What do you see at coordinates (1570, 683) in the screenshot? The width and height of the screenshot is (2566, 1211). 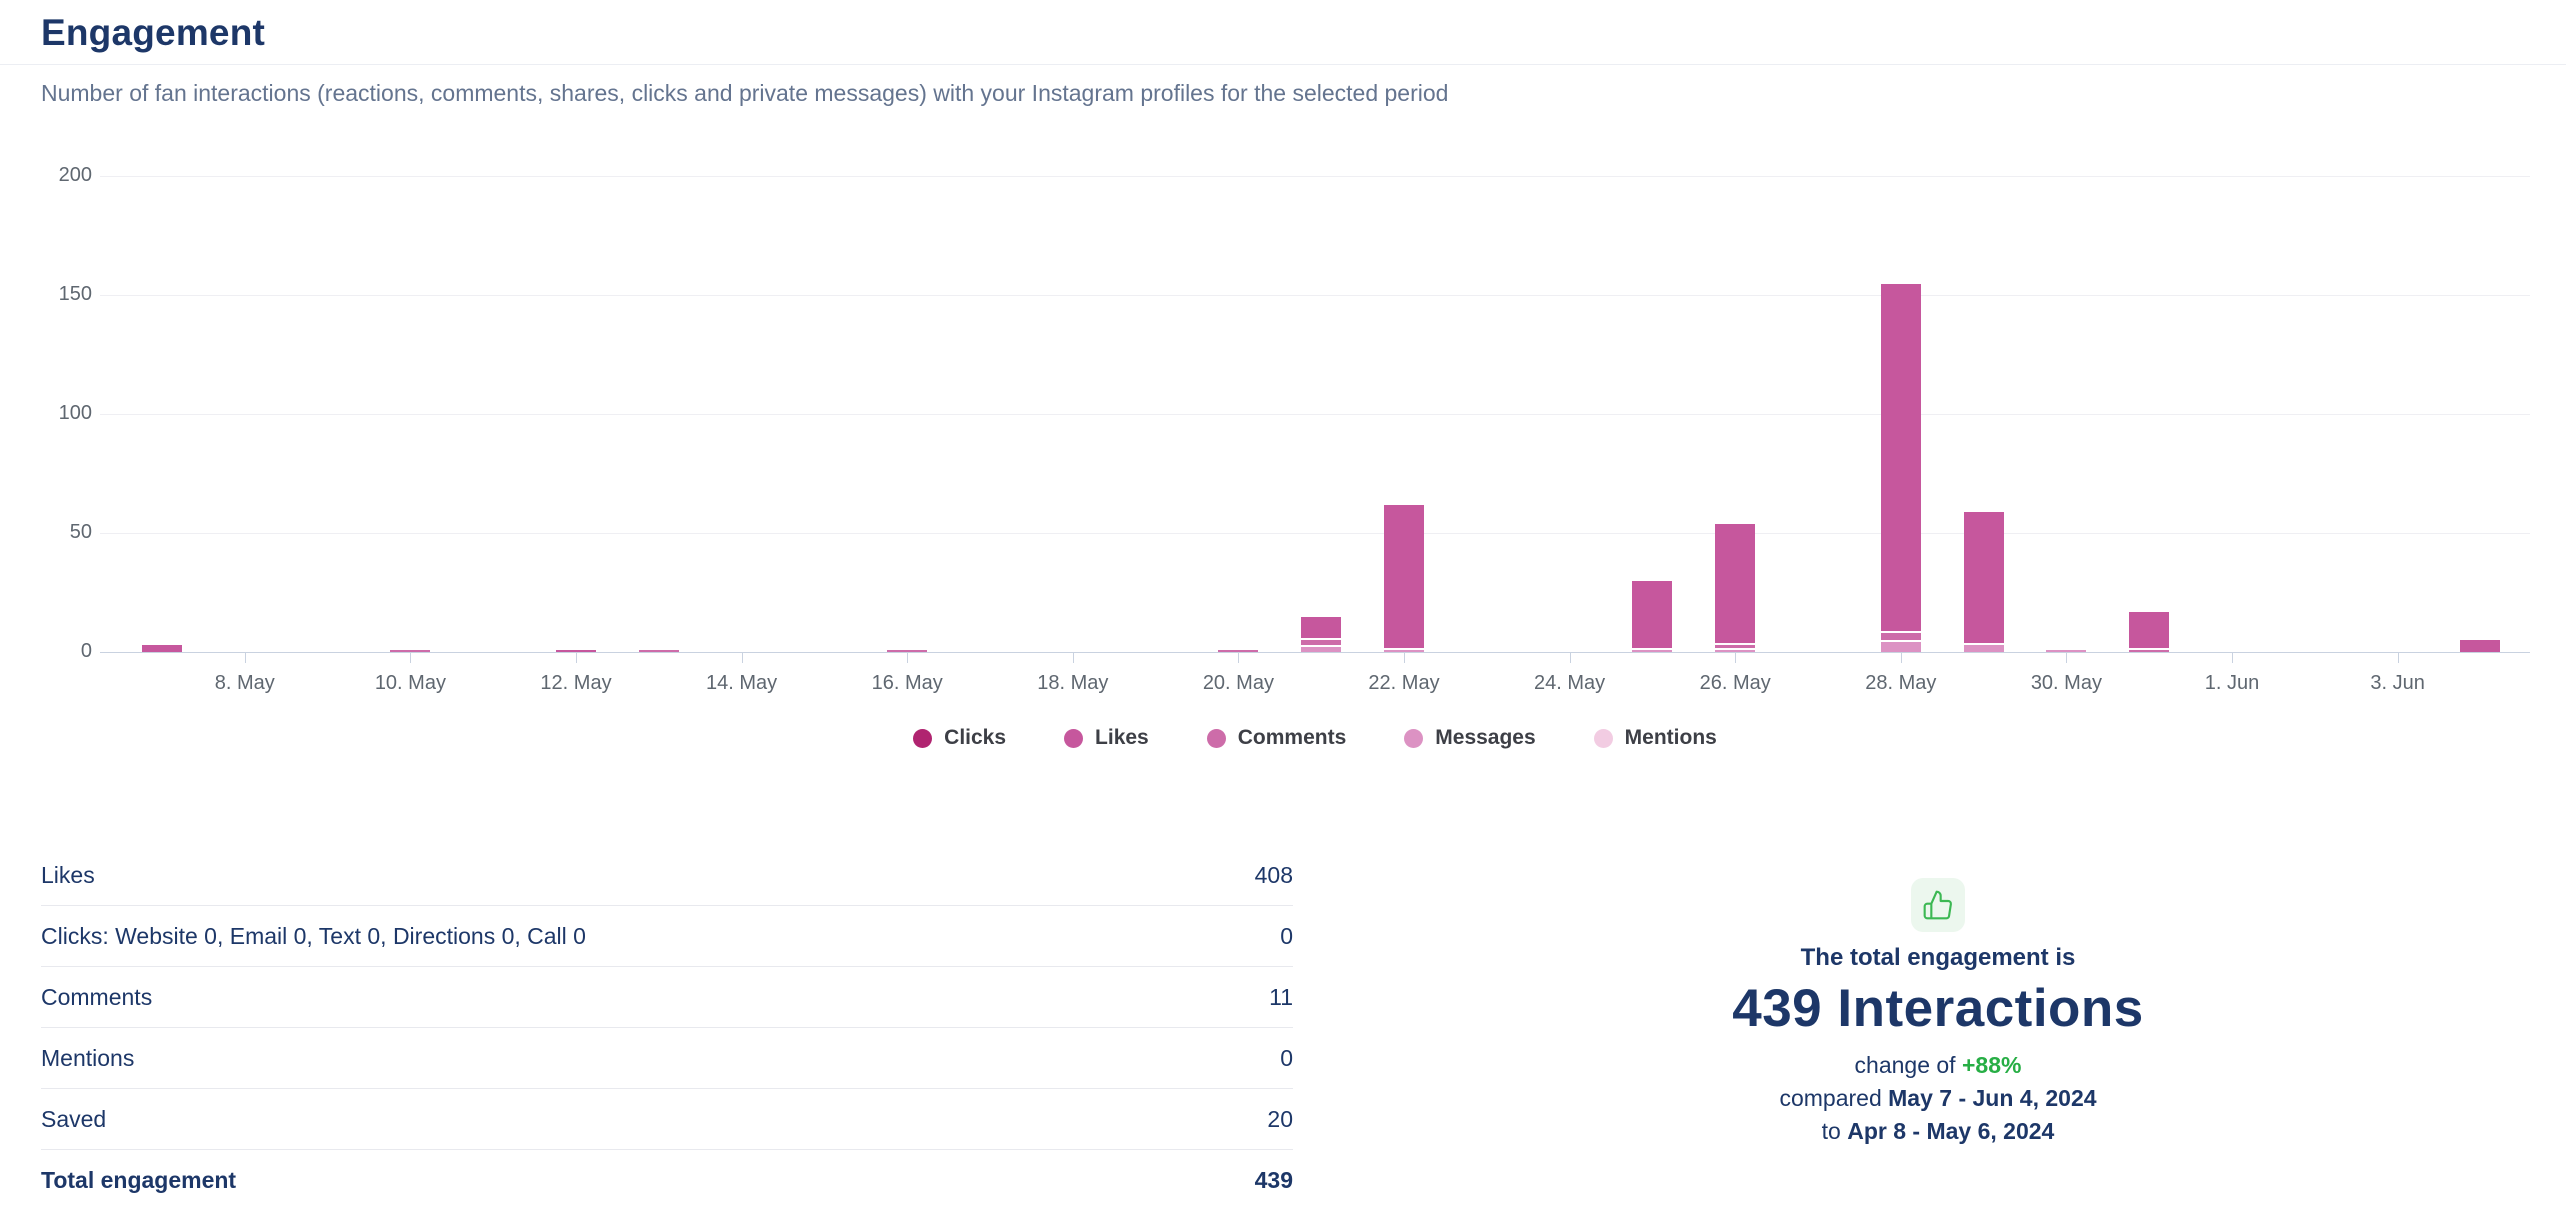 I see `x-axis-label: 24. May` at bounding box center [1570, 683].